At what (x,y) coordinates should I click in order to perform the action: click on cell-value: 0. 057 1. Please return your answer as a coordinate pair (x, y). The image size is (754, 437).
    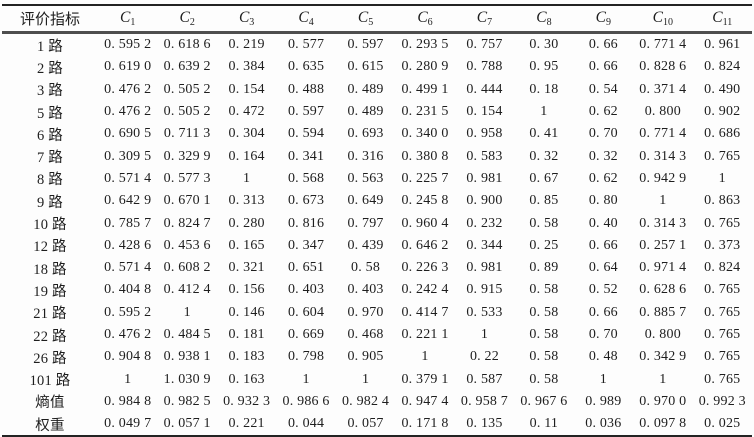
    Looking at the image, I should click on (187, 424).